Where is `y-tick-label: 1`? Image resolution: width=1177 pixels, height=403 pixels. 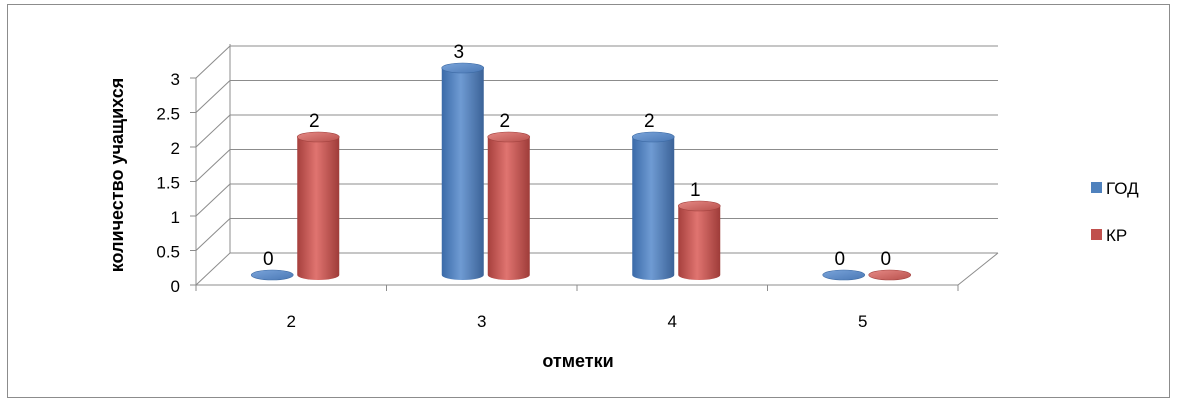 y-tick-label: 1 is located at coordinates (175, 217).